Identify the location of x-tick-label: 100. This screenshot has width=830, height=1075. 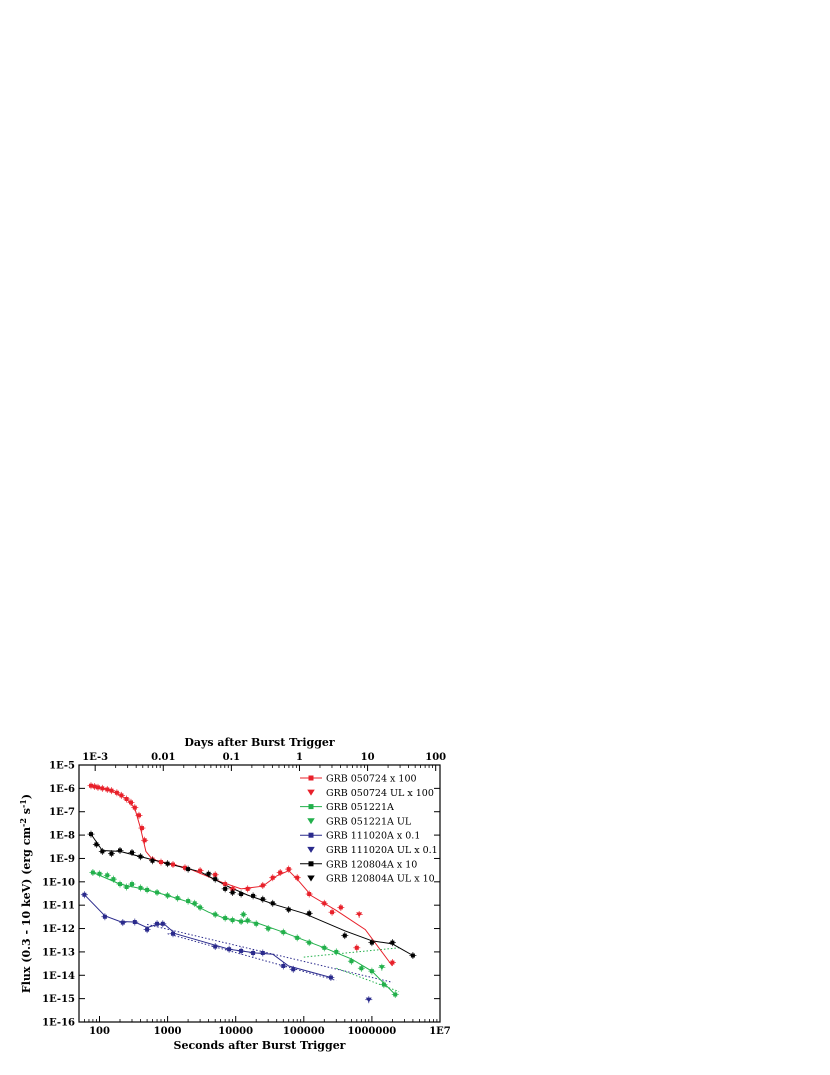
(99, 1031).